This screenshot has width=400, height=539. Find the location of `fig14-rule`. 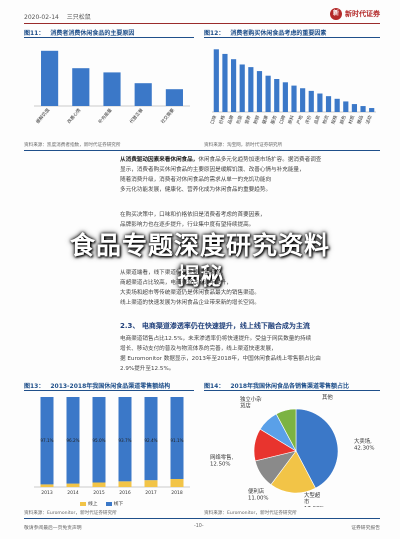

fig14-rule is located at coordinates (292, 390).